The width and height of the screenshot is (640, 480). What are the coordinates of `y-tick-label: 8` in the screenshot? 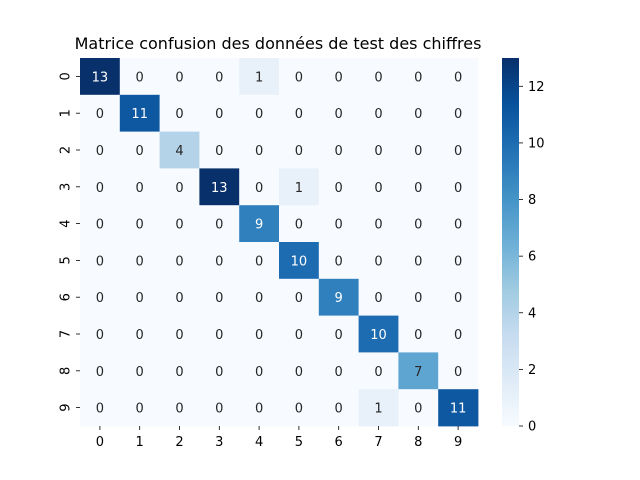 It's located at (66, 371).